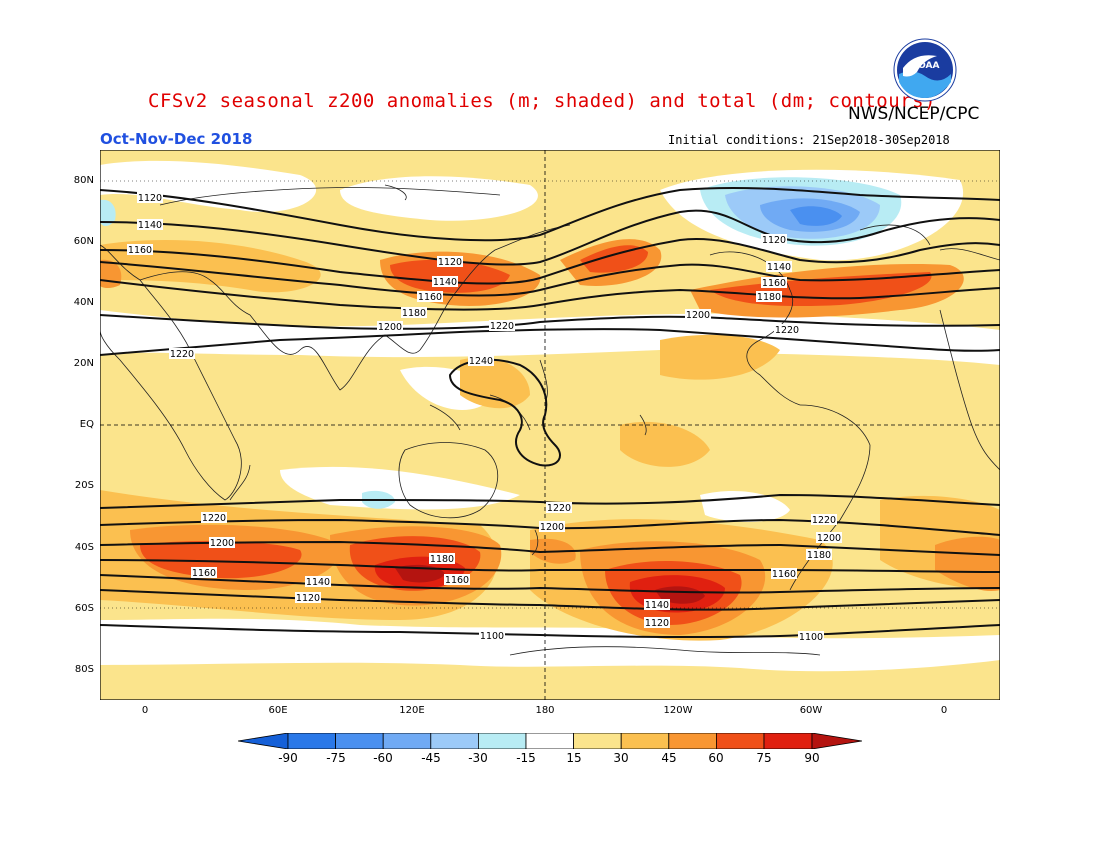 This screenshot has height=850, width=1100. I want to click on contour-label-1200-asia: 1200, so click(390, 327).